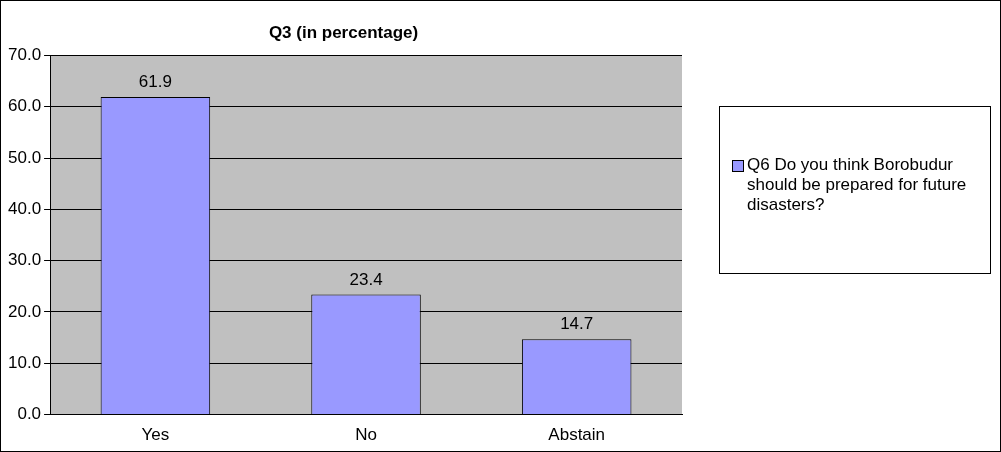  I want to click on y-tick-label: 60.0, so click(24, 106).